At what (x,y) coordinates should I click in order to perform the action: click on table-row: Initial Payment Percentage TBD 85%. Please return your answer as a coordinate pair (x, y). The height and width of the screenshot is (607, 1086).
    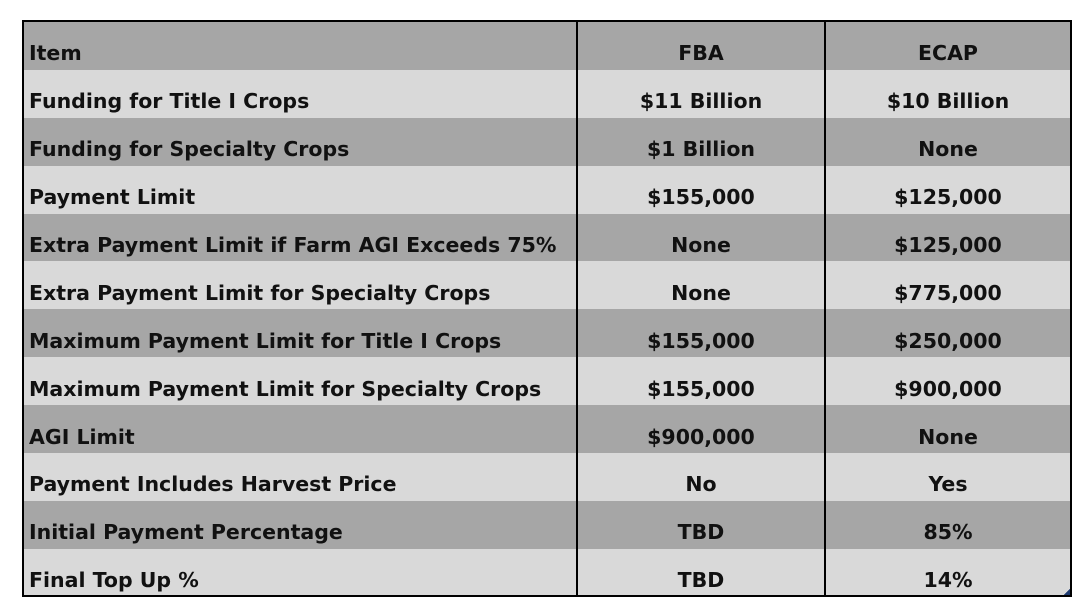
    Looking at the image, I should click on (547, 524).